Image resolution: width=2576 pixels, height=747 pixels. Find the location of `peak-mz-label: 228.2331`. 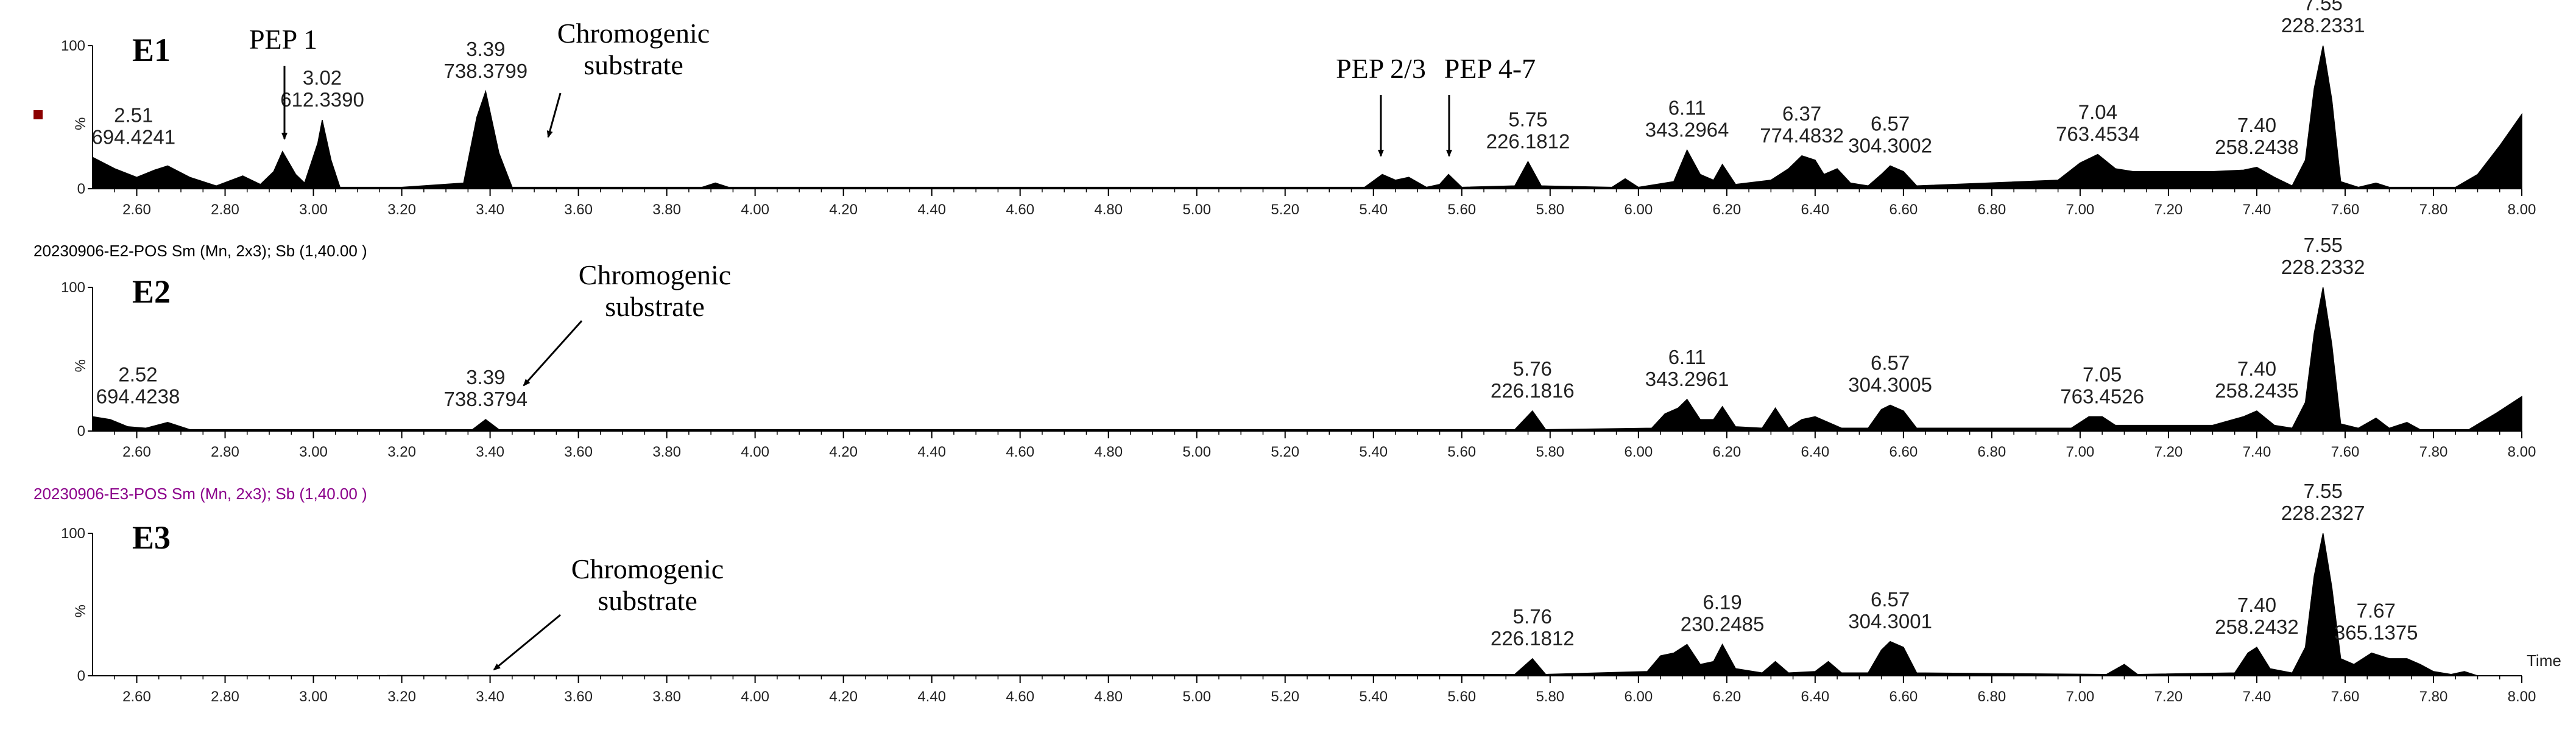

peak-mz-label: 228.2331 is located at coordinates (2323, 25).